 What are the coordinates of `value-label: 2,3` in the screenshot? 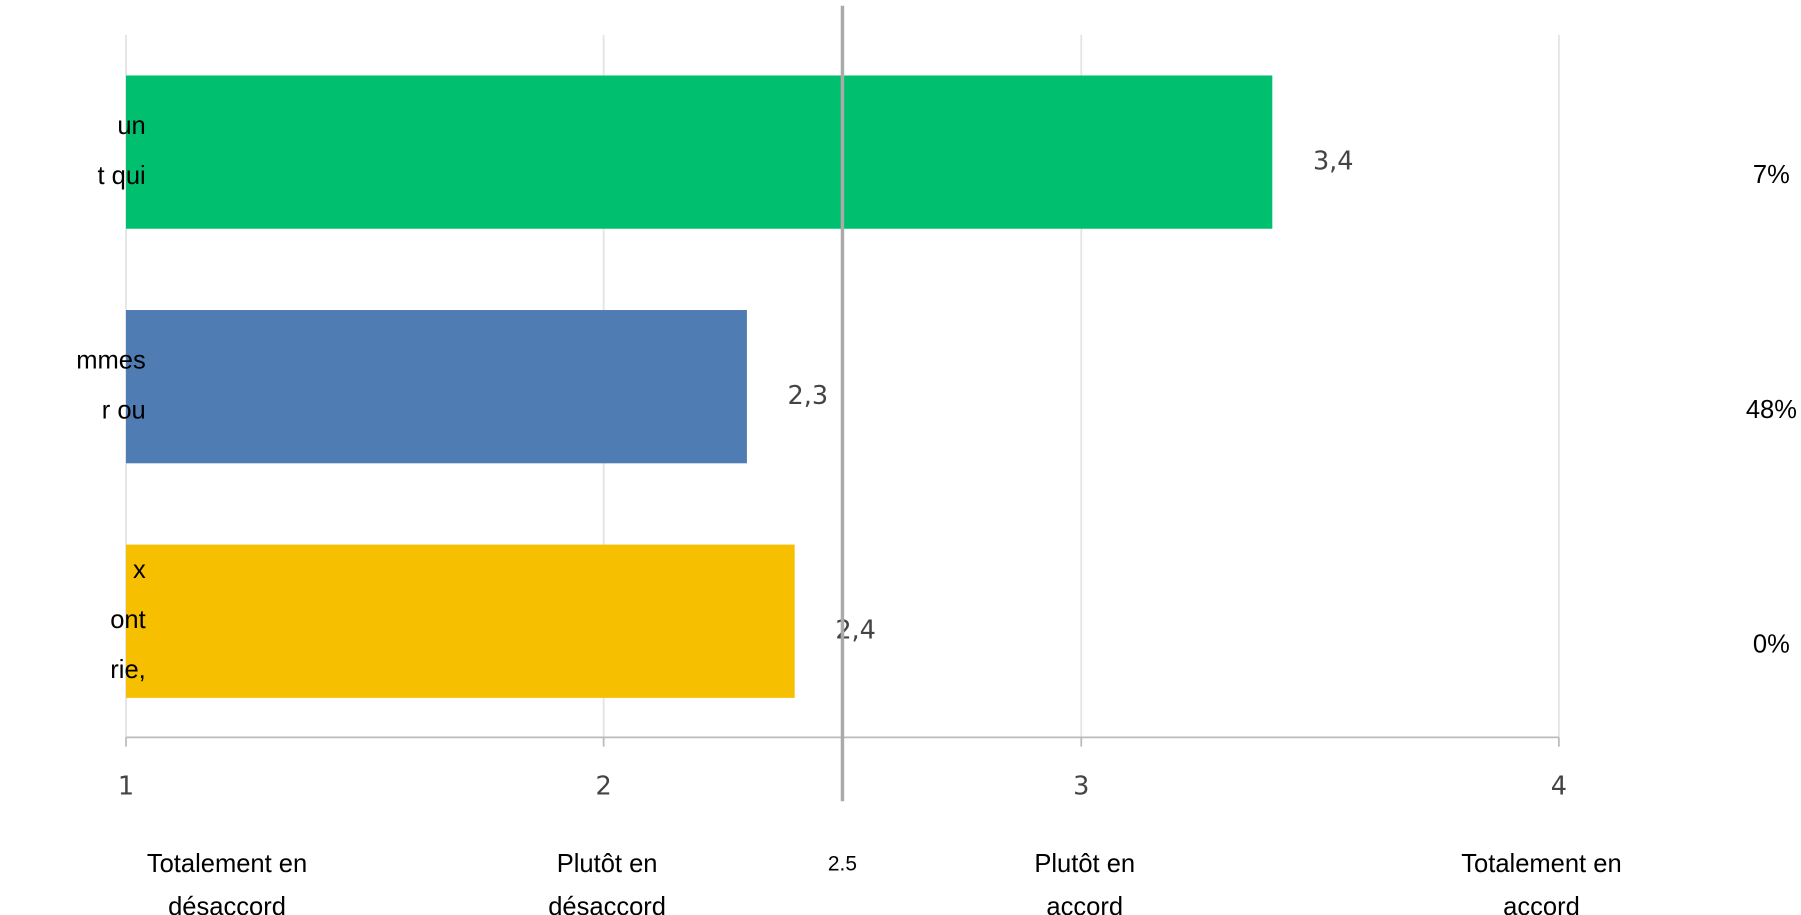 It's located at (808, 396).